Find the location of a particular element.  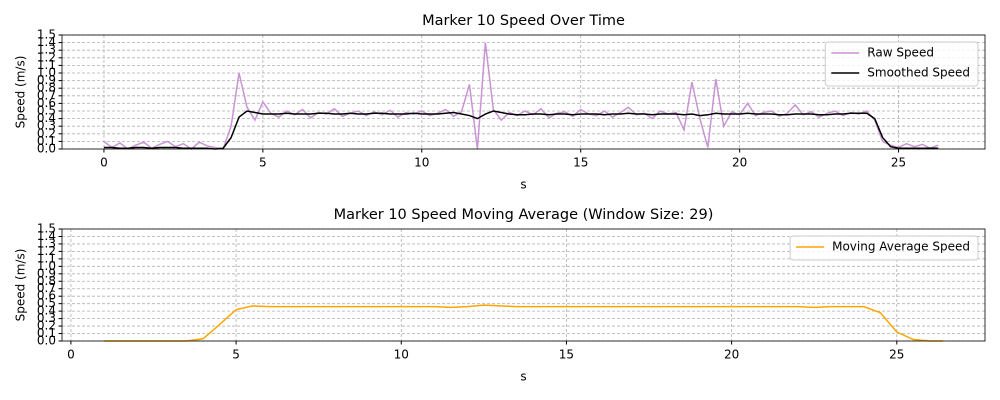

legend-label: Smoothed Speed is located at coordinates (918, 73).